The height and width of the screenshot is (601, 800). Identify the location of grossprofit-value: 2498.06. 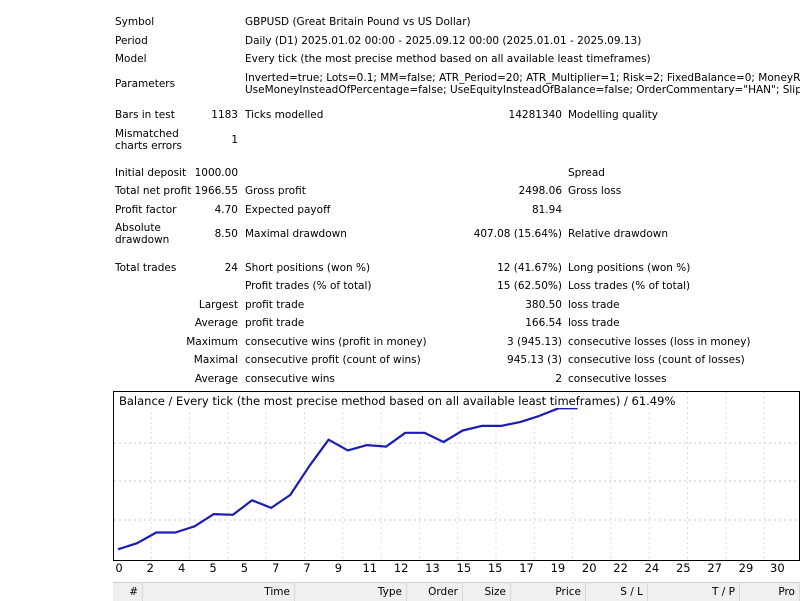
(540, 191).